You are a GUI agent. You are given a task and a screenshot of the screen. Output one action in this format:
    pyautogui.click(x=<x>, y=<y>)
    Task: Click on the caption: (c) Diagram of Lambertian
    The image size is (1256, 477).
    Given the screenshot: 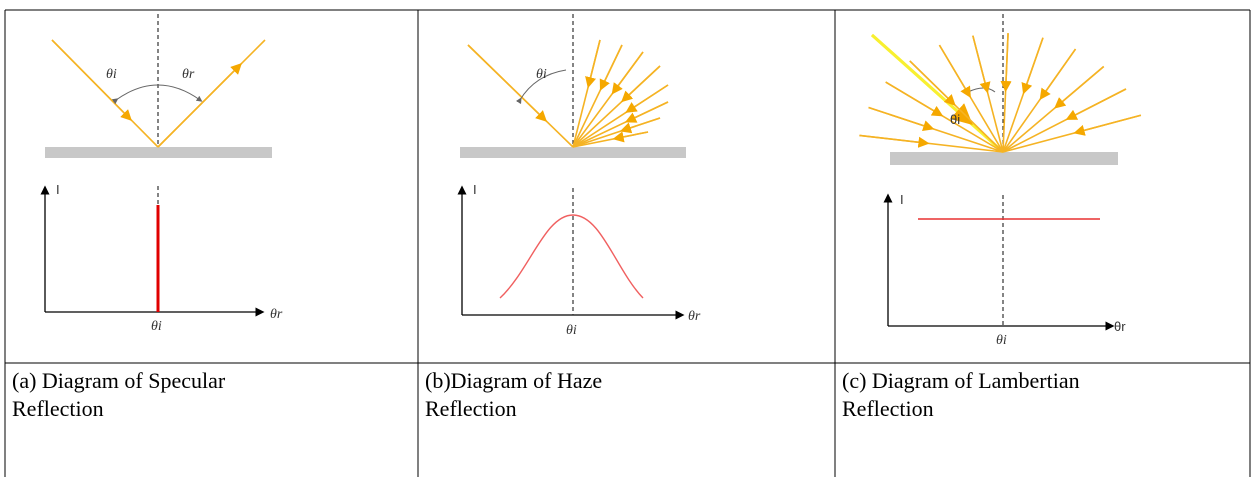 What is the action you would take?
    pyautogui.click(x=961, y=380)
    